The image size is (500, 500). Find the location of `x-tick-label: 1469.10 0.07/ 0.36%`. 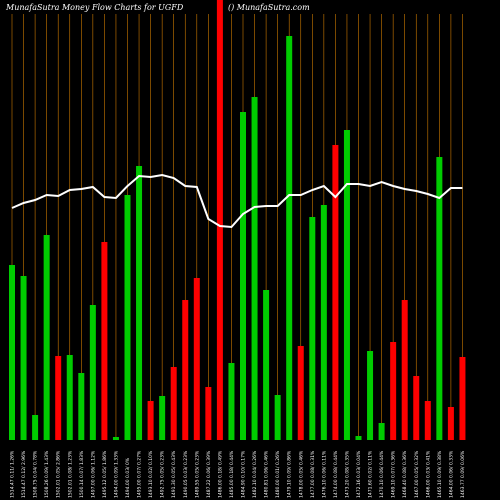

x-tick-label: 1469.10 0.07/ 0.36% is located at coordinates (394, 474).